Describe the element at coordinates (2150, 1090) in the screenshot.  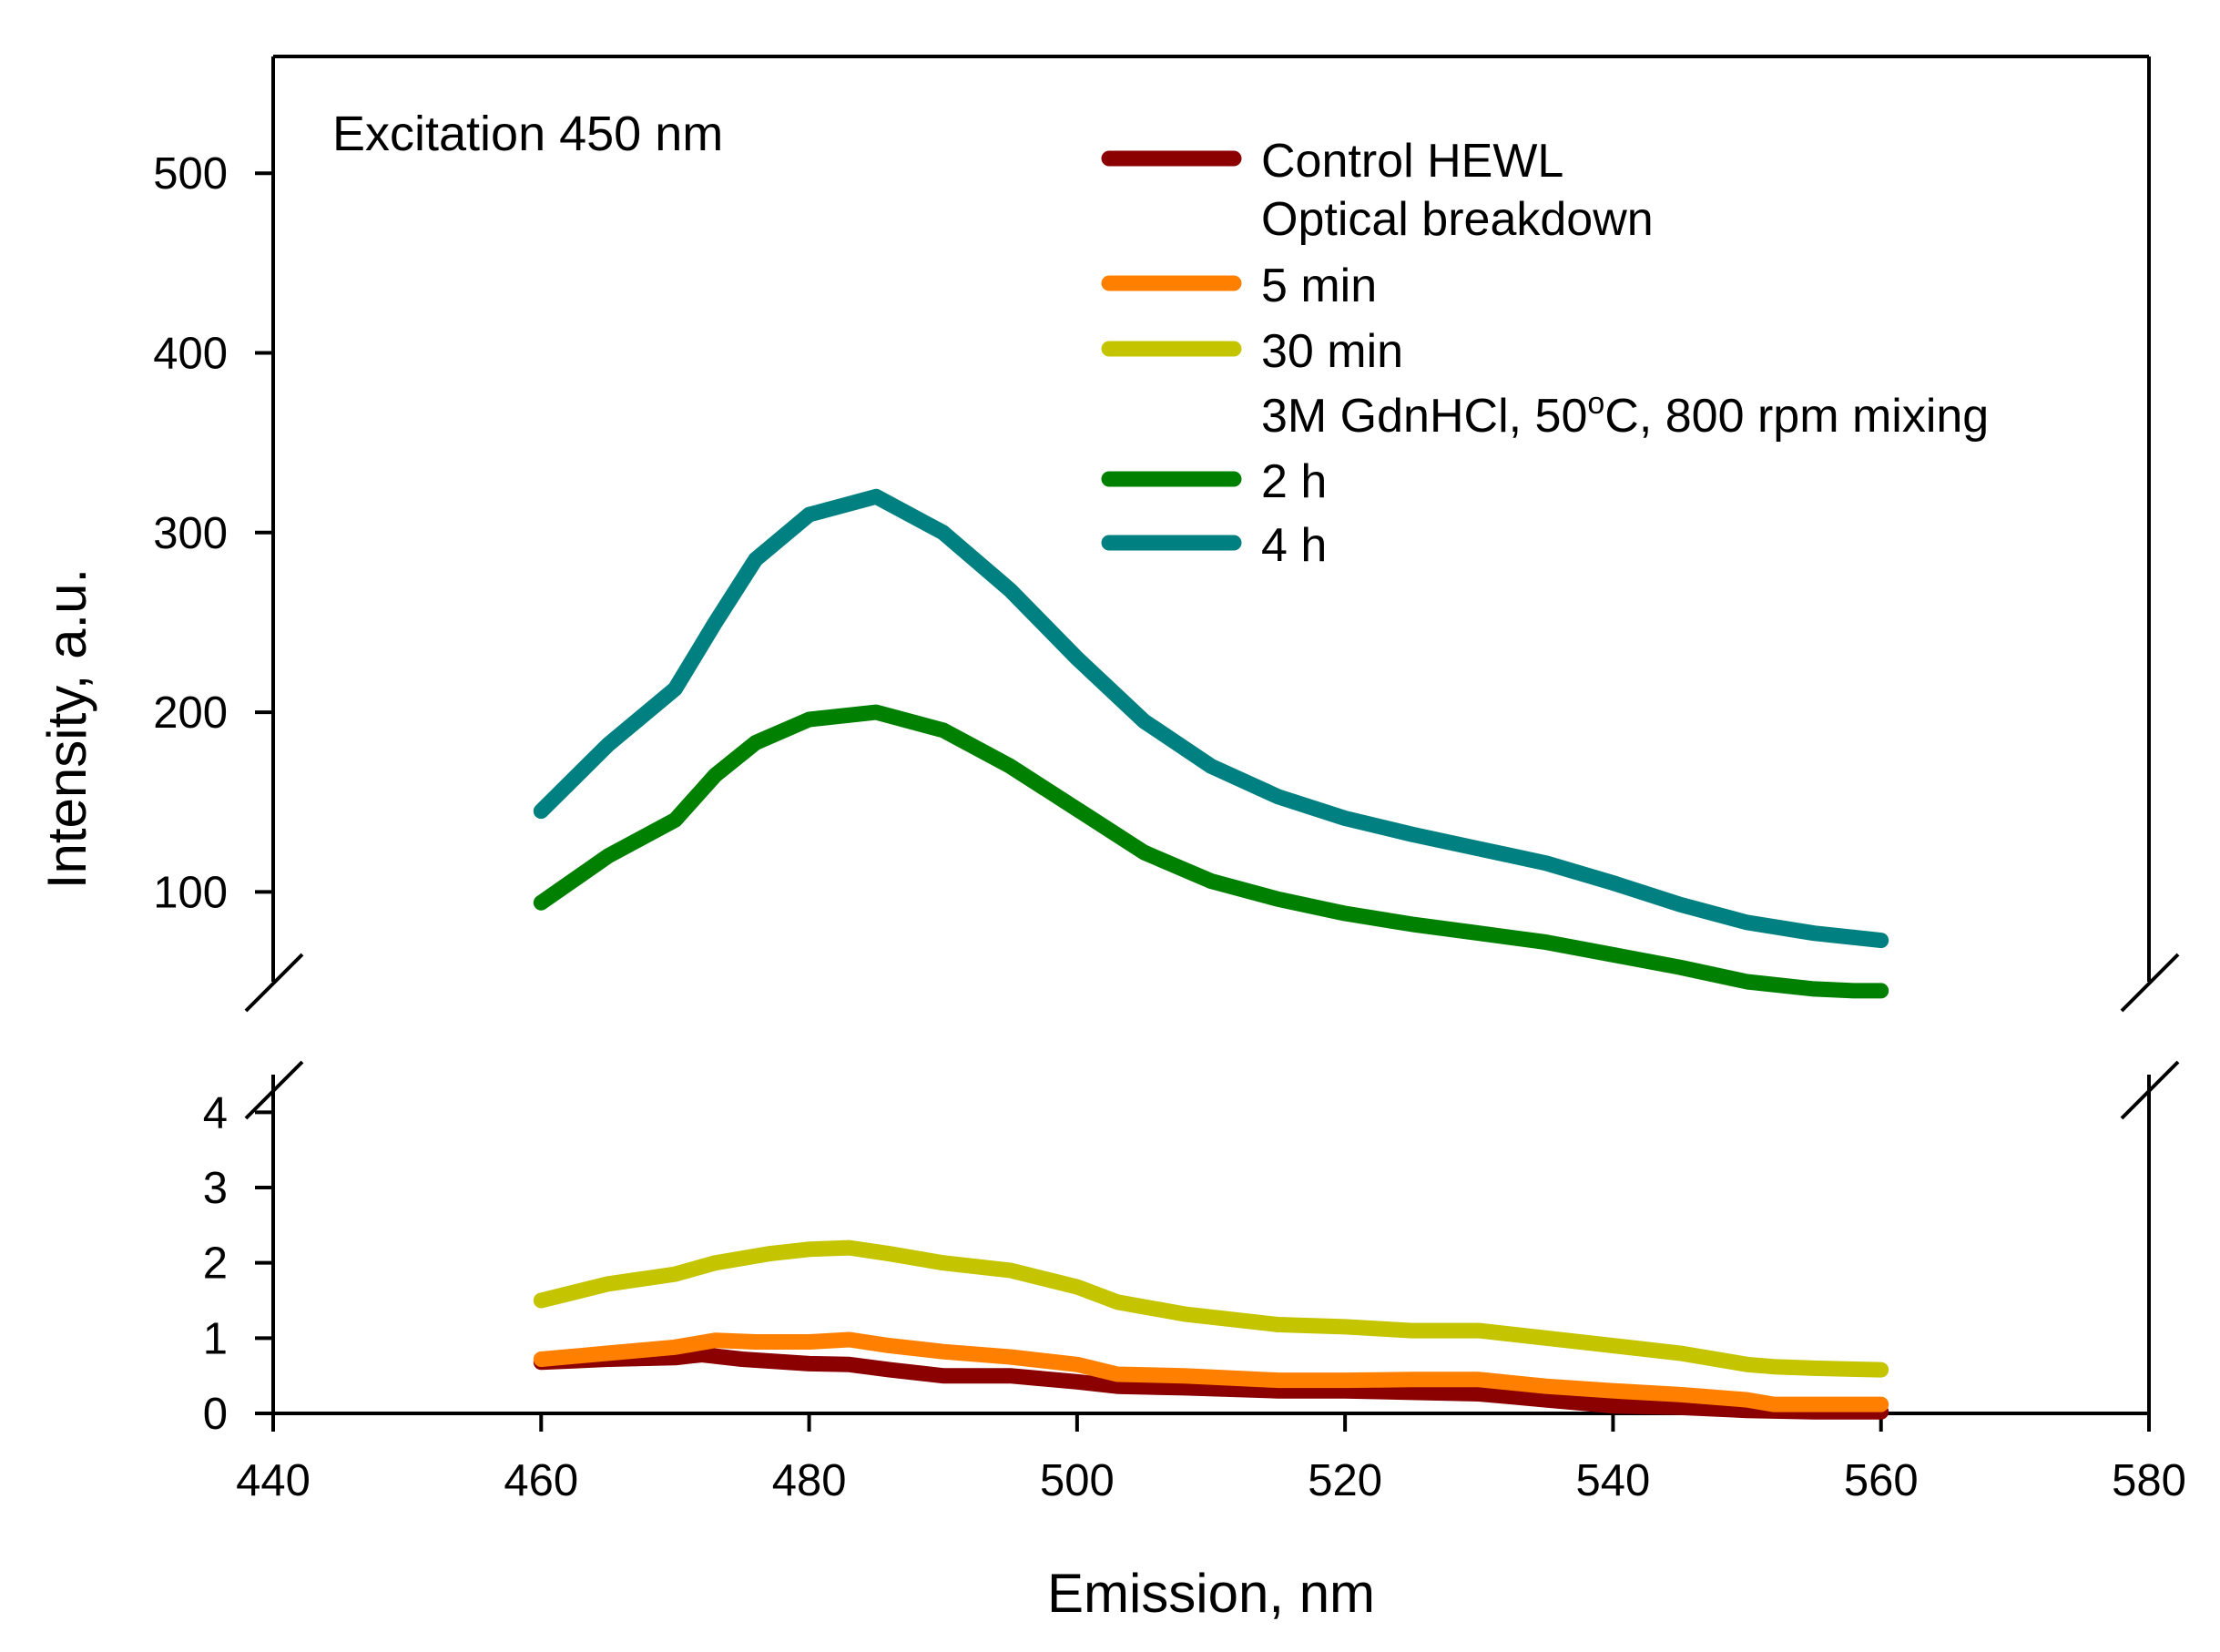
I see `axis-break-mark-right-bottom` at that location.